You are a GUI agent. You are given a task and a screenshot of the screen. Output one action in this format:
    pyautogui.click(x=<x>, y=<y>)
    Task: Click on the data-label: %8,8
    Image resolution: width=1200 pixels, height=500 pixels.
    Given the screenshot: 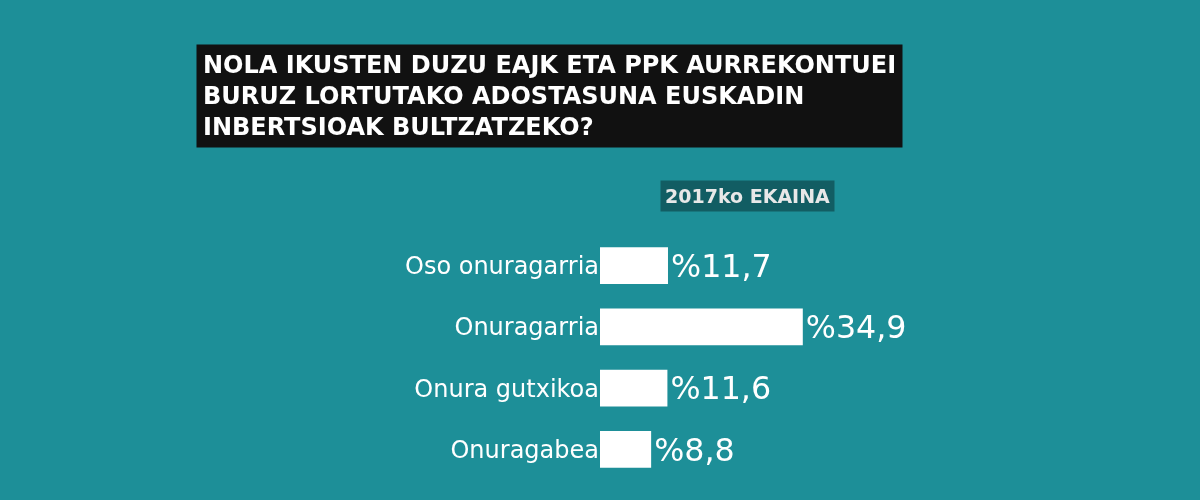 What is the action you would take?
    pyautogui.click(x=694, y=449)
    